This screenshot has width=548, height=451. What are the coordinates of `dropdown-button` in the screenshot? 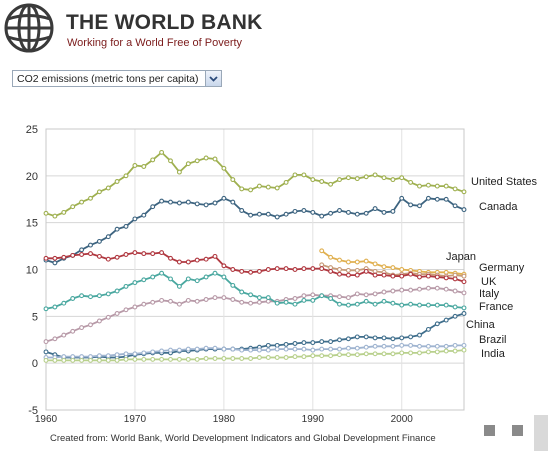 It's located at (213, 78).